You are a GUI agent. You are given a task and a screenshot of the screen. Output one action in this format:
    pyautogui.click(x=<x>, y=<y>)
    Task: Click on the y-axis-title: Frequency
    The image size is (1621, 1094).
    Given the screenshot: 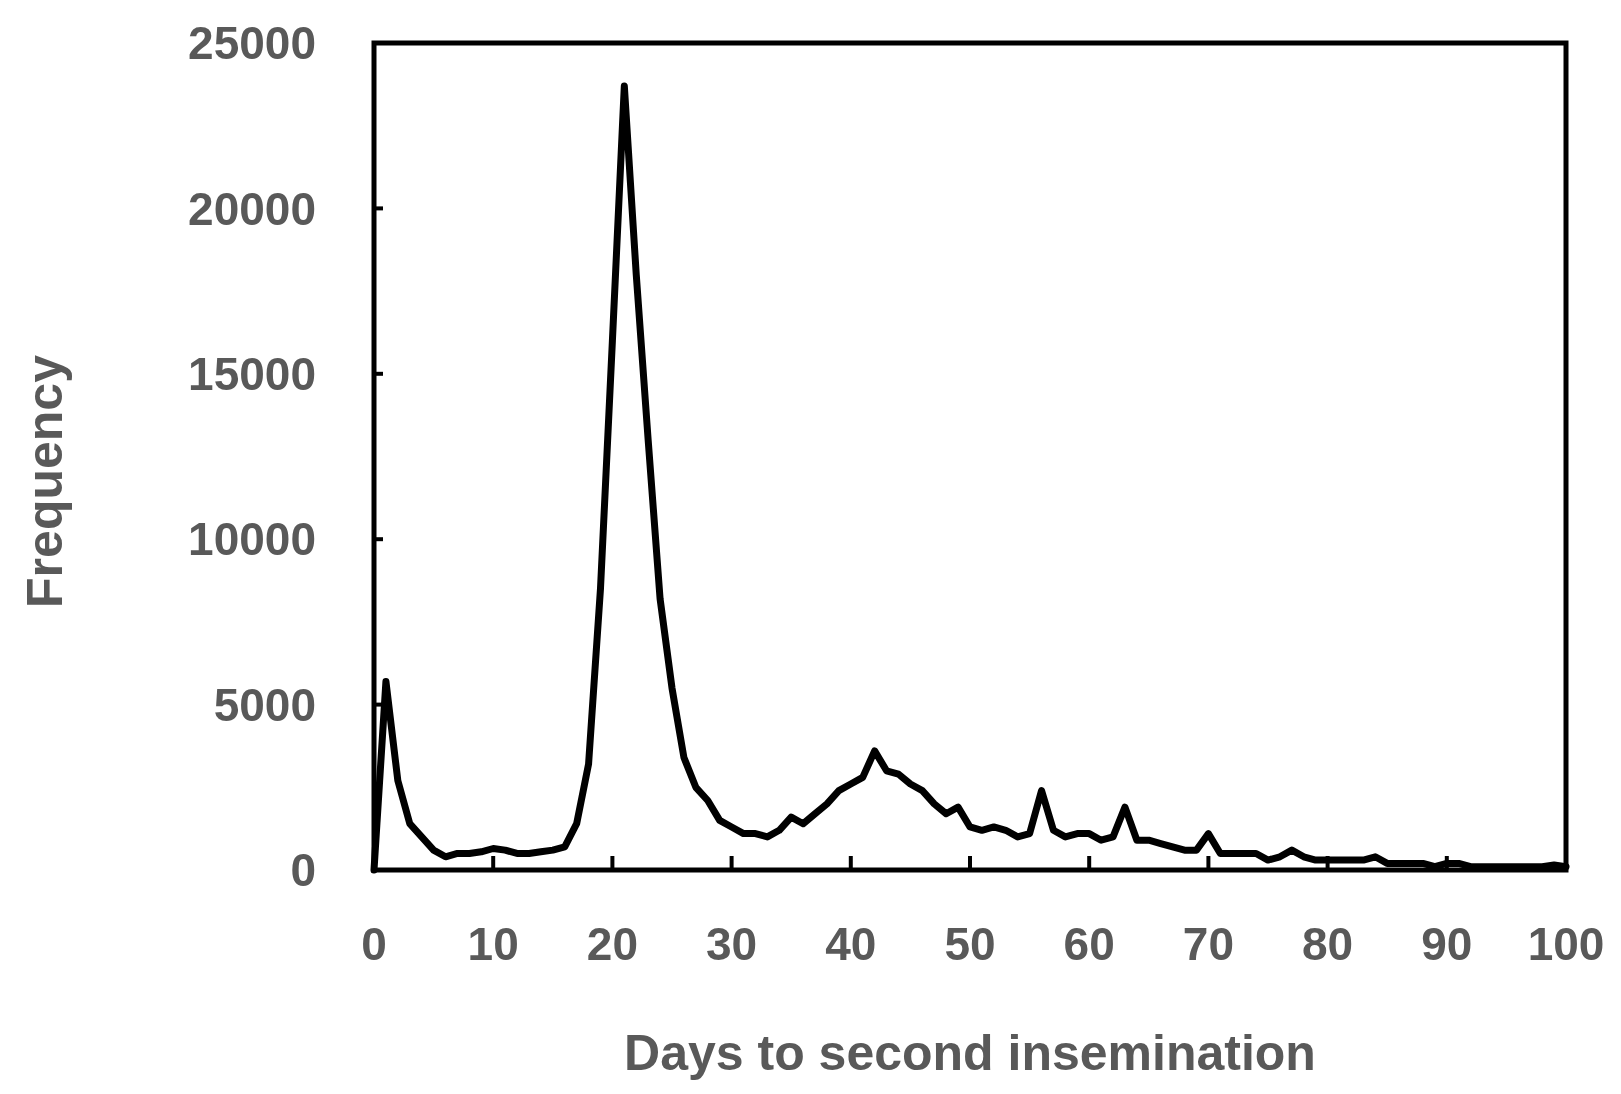 What is the action you would take?
    pyautogui.click(x=45, y=481)
    